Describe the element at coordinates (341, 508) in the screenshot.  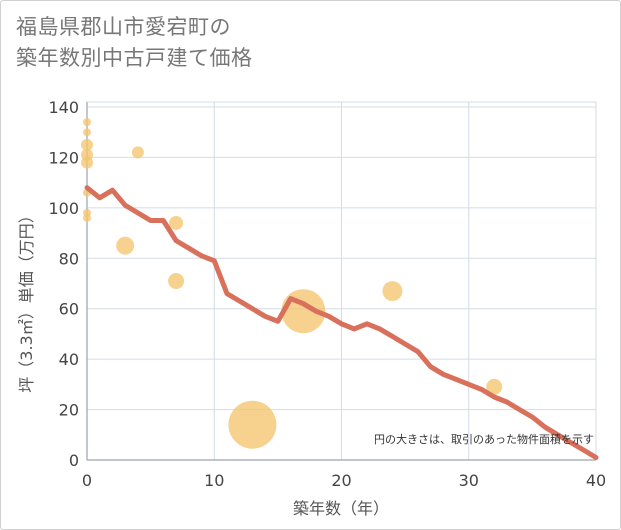
I see `x-axis-label: 築年数（年）` at that location.